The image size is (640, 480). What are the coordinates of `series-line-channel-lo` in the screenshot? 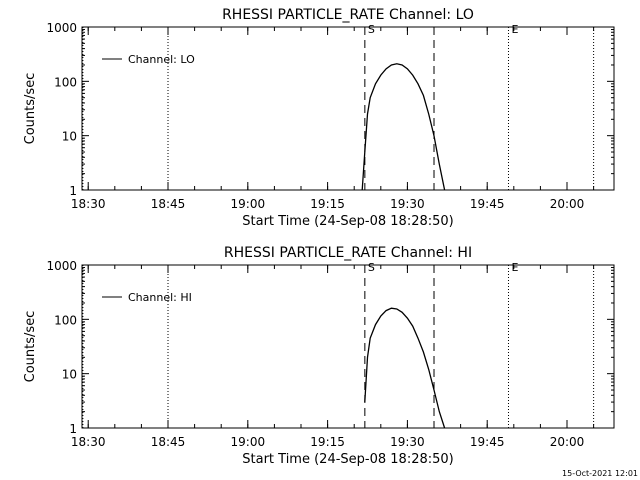 It's located at (403, 127).